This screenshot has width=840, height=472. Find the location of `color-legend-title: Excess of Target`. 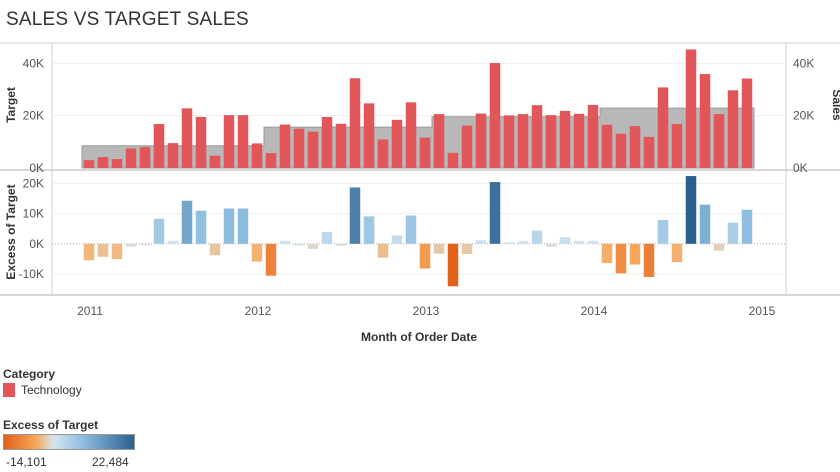

color-legend-title: Excess of Target is located at coordinates (51, 425).